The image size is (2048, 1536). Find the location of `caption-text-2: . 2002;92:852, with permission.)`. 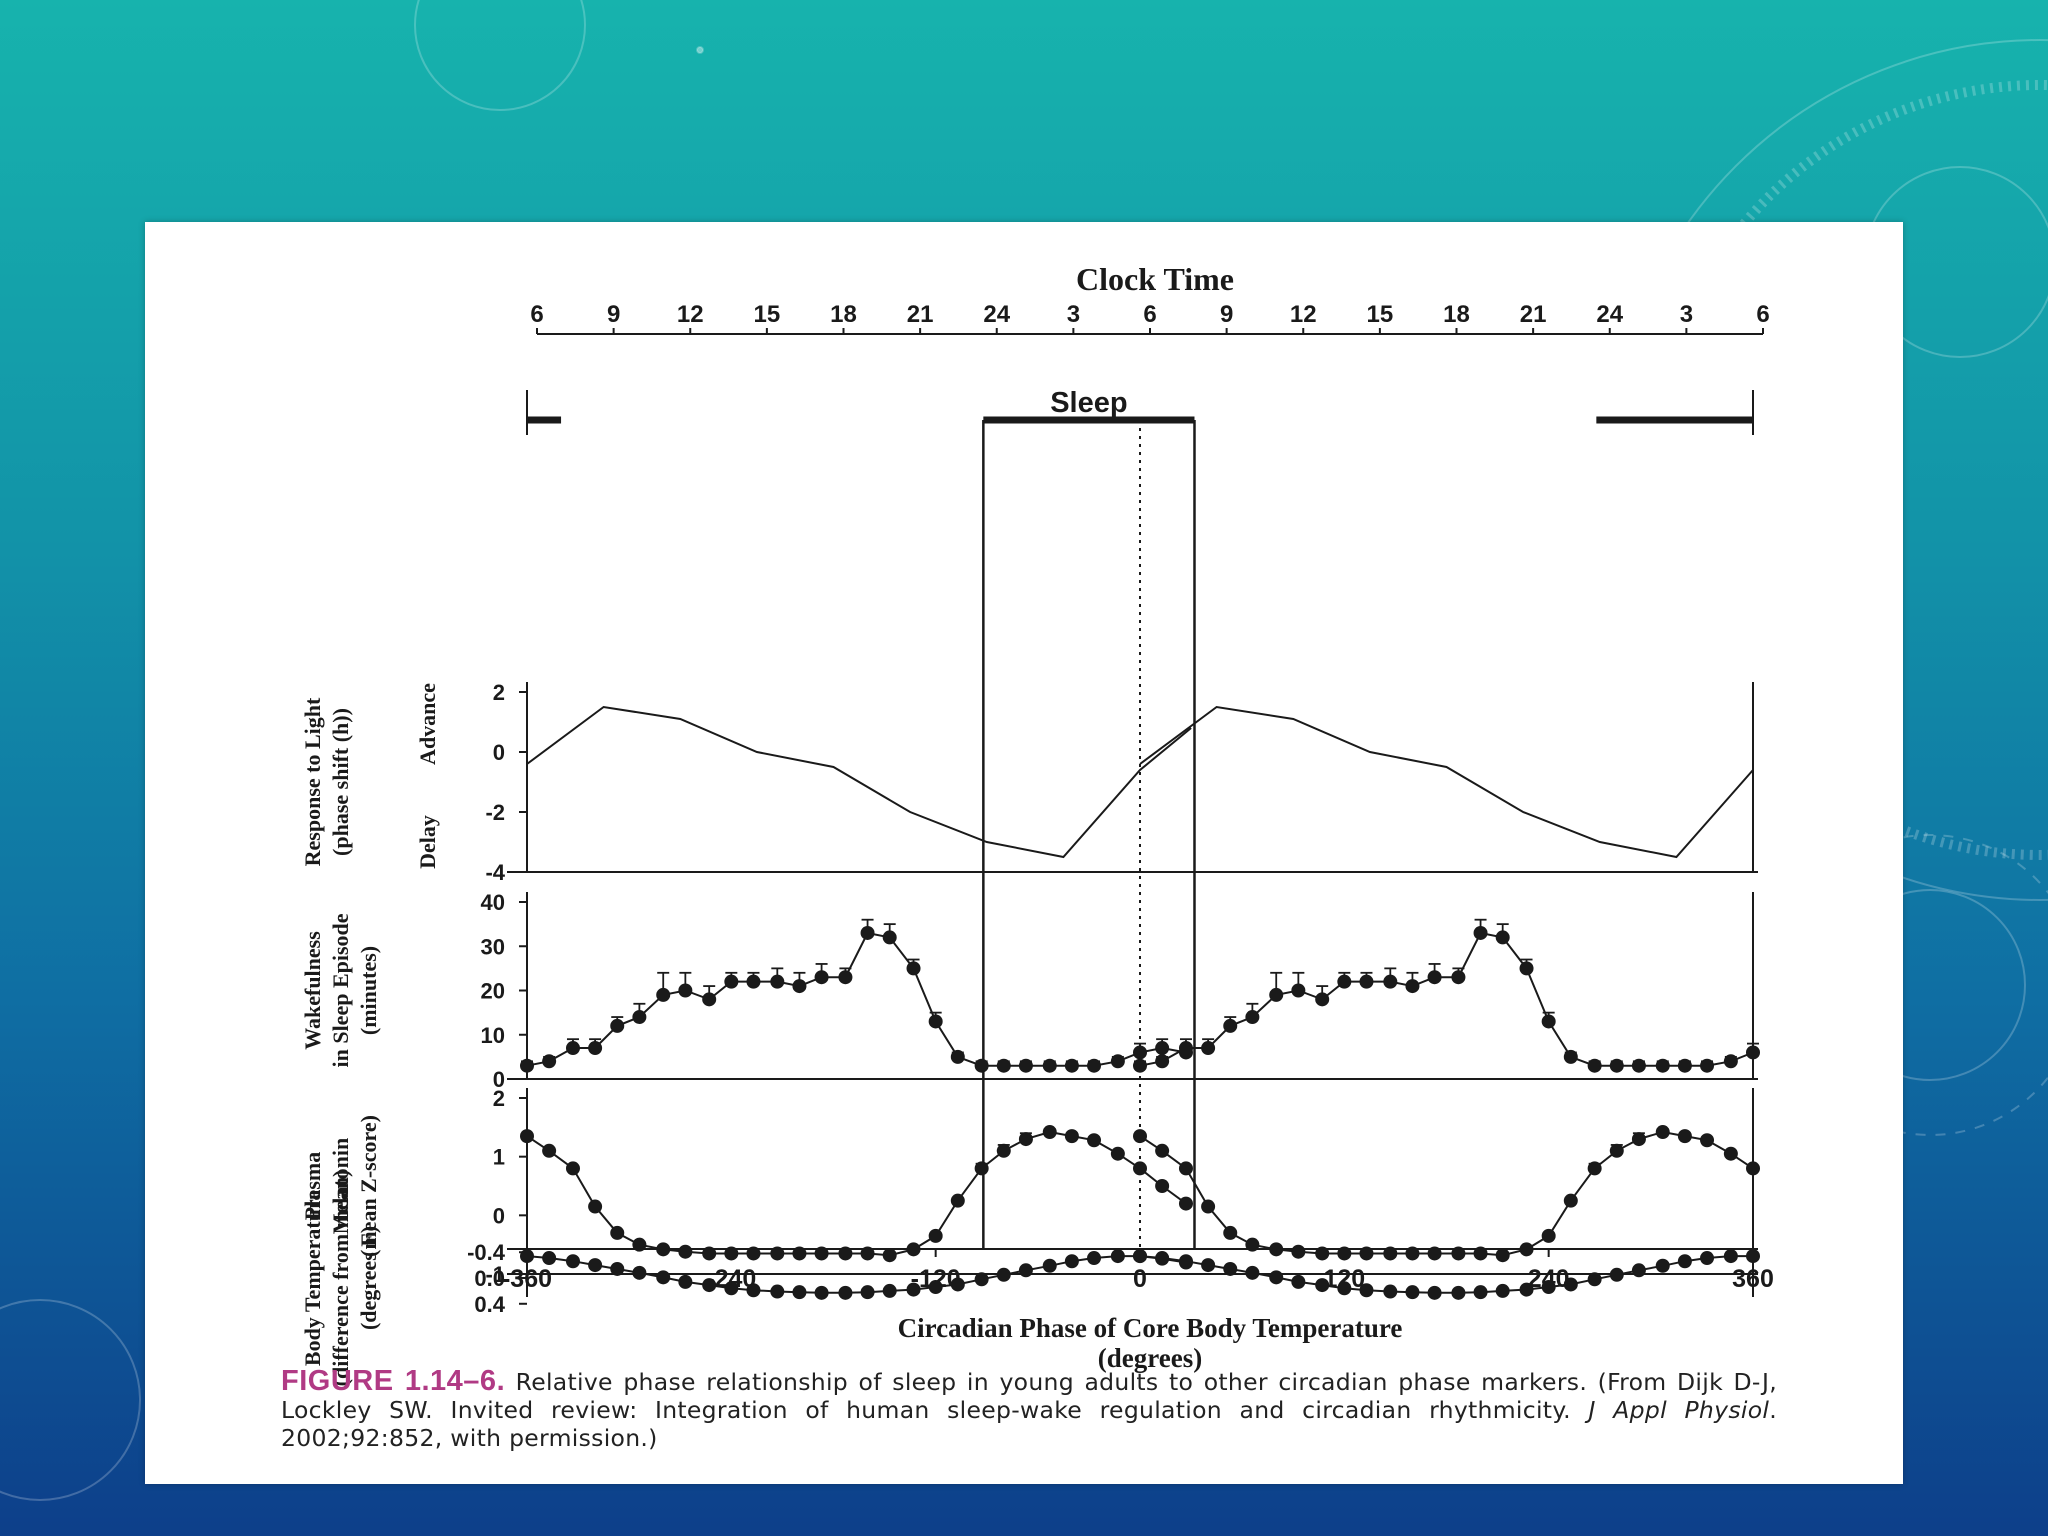

caption-text-2: . 2002;92:852, with permission.) is located at coordinates (1029, 1424).